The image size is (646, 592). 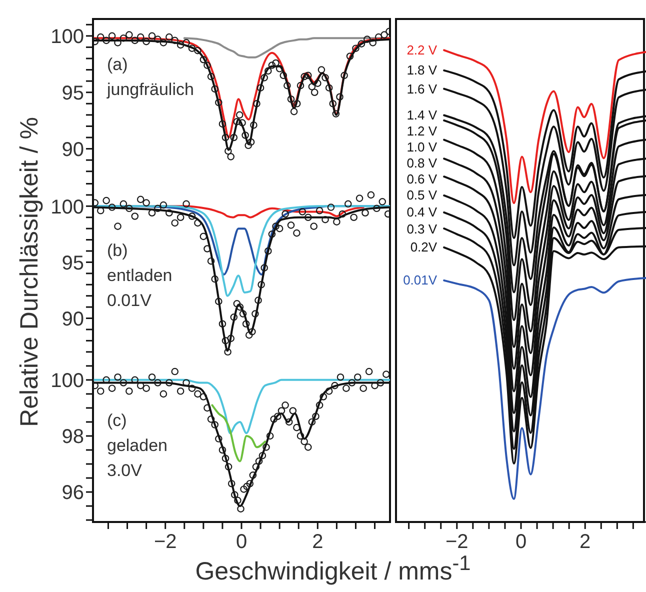 What do you see at coordinates (150, 90) in the screenshot?
I see `annotation: jungfräulich` at bounding box center [150, 90].